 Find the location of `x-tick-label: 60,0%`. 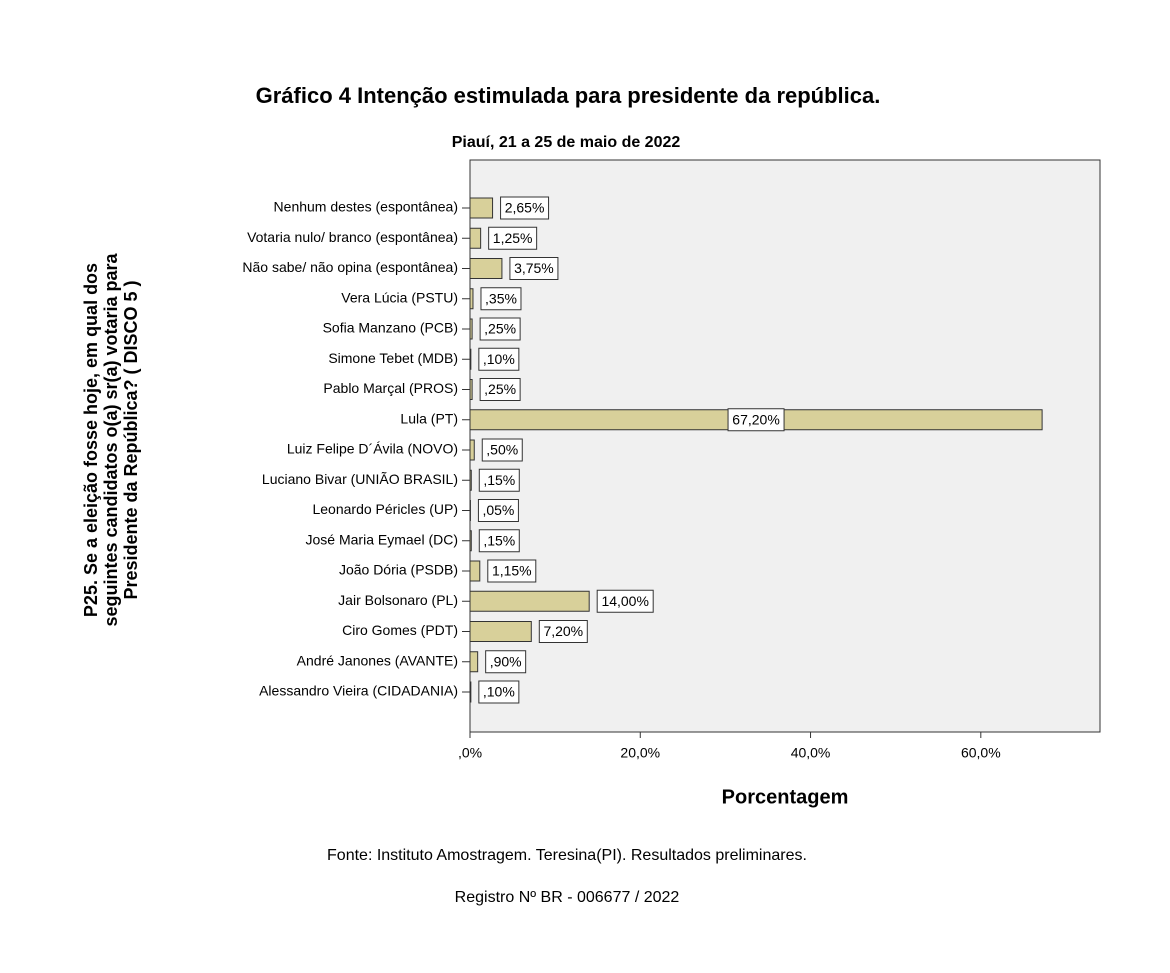

x-tick-label: 60,0% is located at coordinates (981, 753).